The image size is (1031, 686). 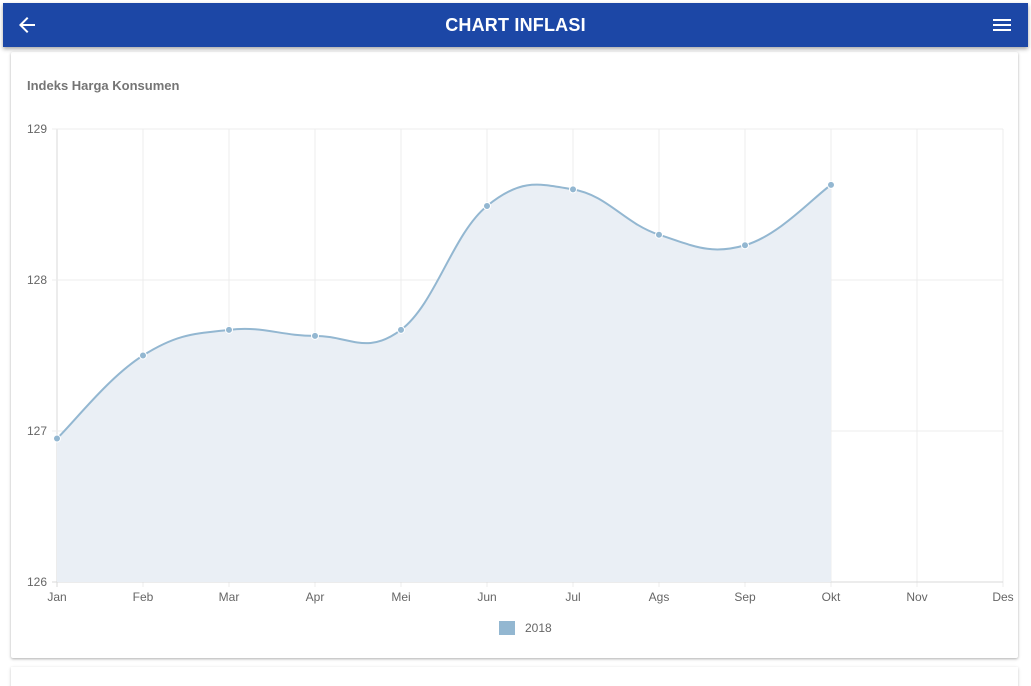 What do you see at coordinates (315, 597) in the screenshot?
I see `x-tick-label: Apr` at bounding box center [315, 597].